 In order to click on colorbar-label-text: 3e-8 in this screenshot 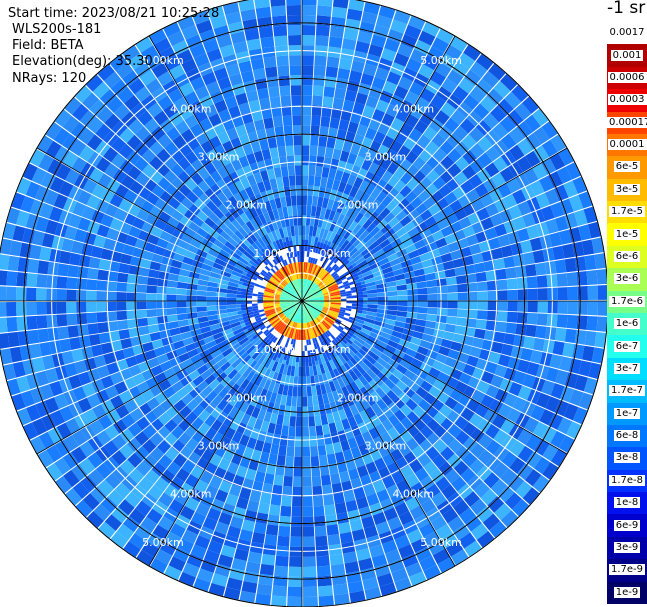, I will do `click(627, 458)`.